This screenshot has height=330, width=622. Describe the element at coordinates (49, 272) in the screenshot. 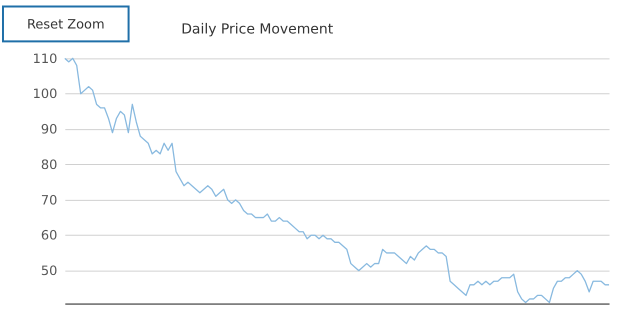

I see `y-tick-label: 50` at that location.